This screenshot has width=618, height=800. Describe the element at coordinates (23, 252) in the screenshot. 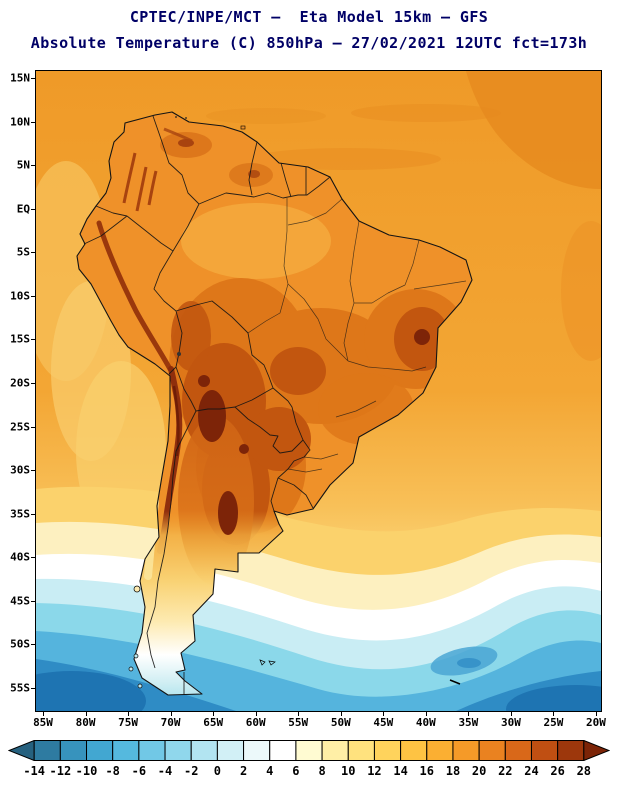

I see `lat-label: 5S` at that location.